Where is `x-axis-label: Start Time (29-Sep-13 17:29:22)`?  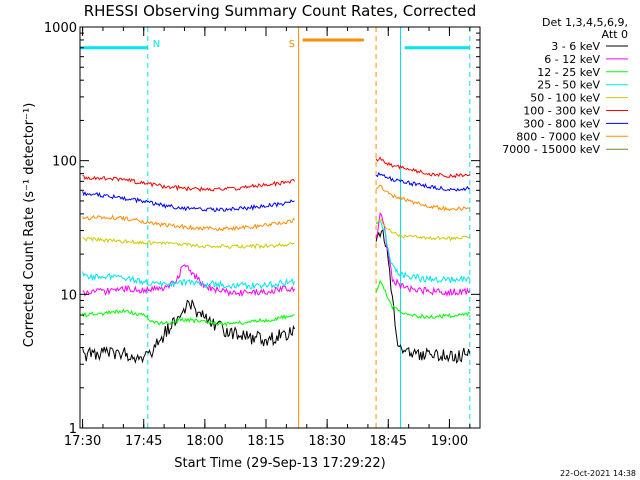 x-axis-label: Start Time (29-Sep-13 17:29:22) is located at coordinates (279, 463).